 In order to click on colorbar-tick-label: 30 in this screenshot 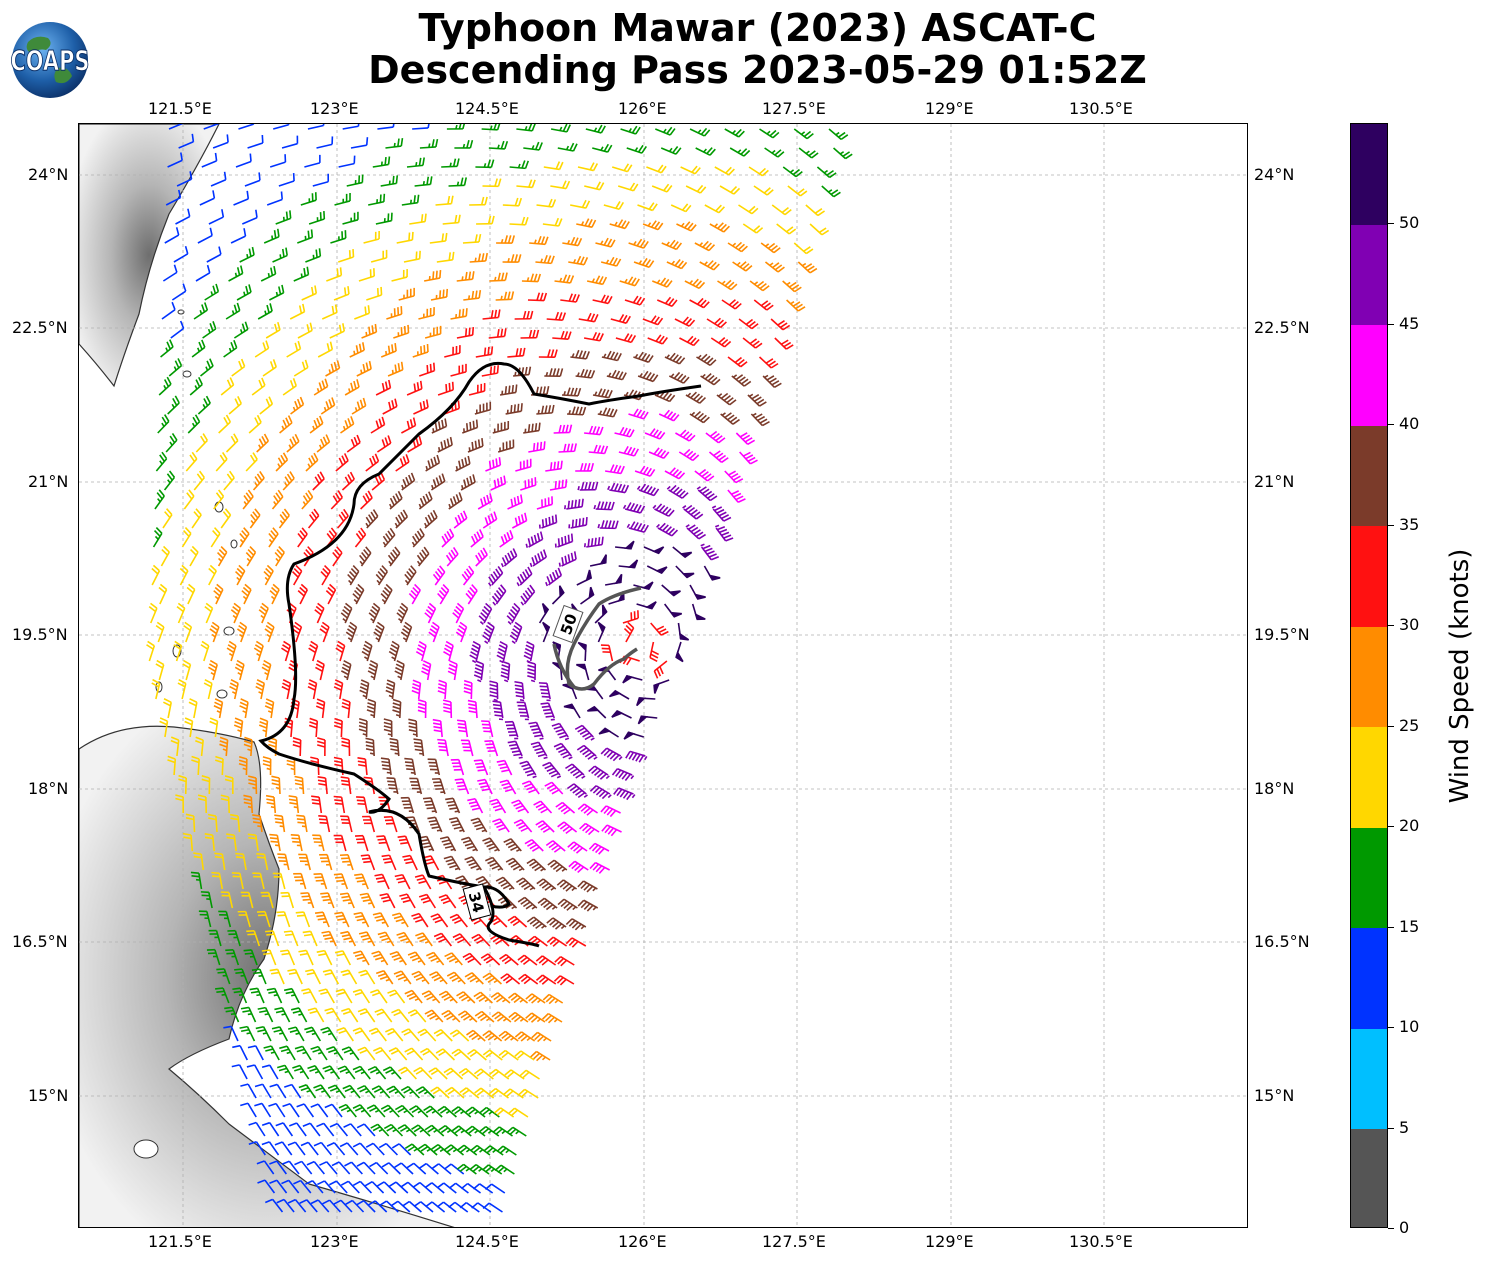, I will do `click(1409, 625)`.